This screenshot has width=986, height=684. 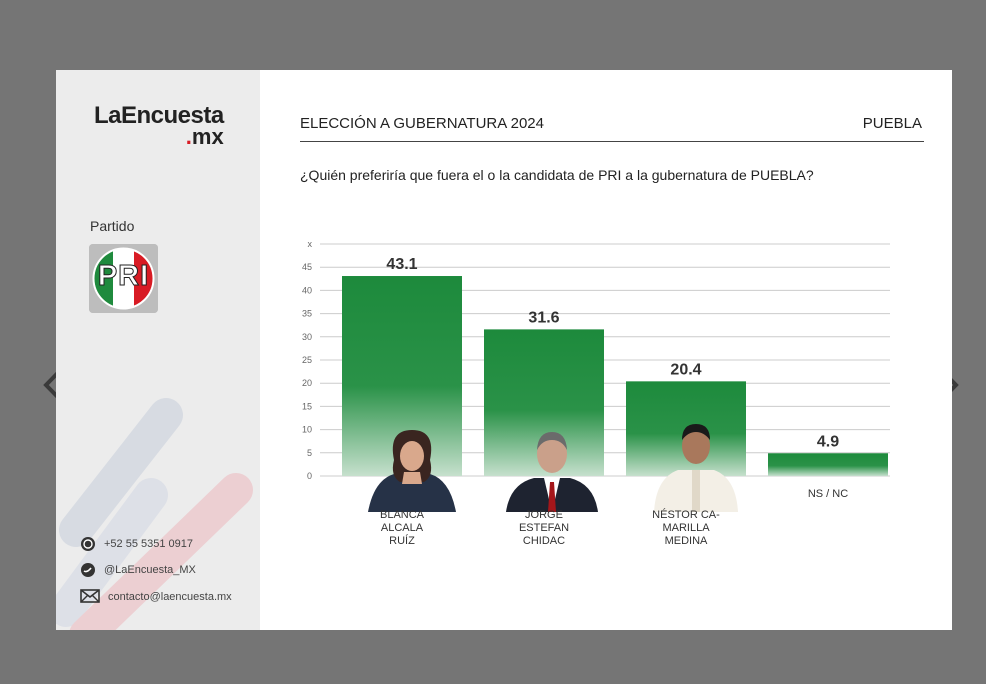 What do you see at coordinates (88, 570) in the screenshot?
I see `twitter-icon` at bounding box center [88, 570].